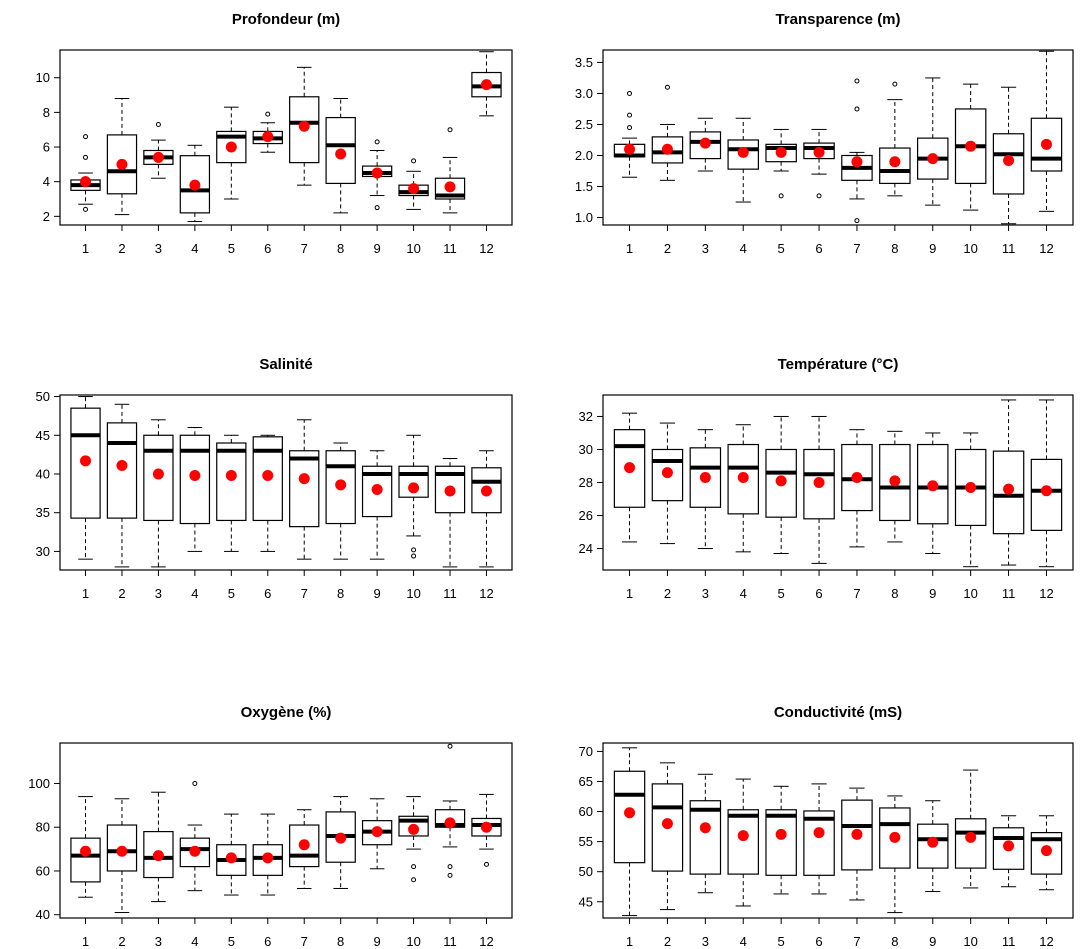 This screenshot has width=1086, height=949. Describe the element at coordinates (838, 712) in the screenshot. I see `chart-title: Conductivité (mS)` at that location.